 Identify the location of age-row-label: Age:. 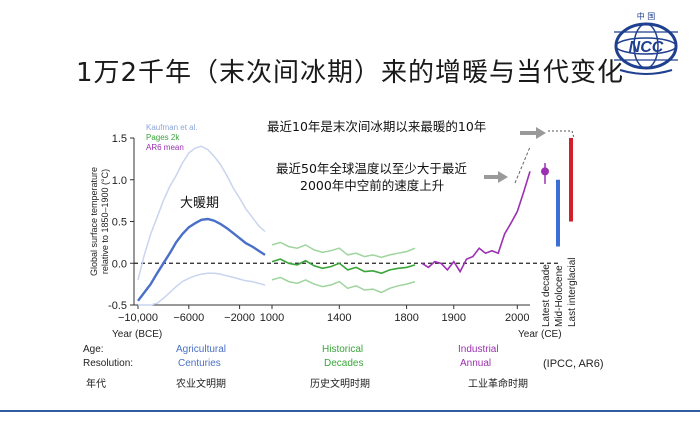
(93, 349).